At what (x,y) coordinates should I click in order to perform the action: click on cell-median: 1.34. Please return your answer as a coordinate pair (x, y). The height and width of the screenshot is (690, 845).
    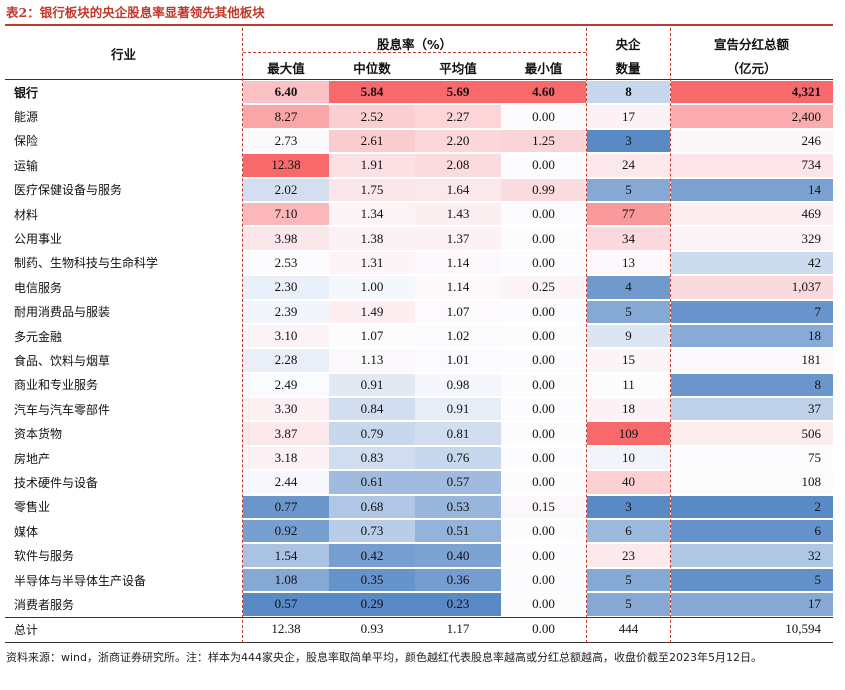
    Looking at the image, I should click on (372, 214).